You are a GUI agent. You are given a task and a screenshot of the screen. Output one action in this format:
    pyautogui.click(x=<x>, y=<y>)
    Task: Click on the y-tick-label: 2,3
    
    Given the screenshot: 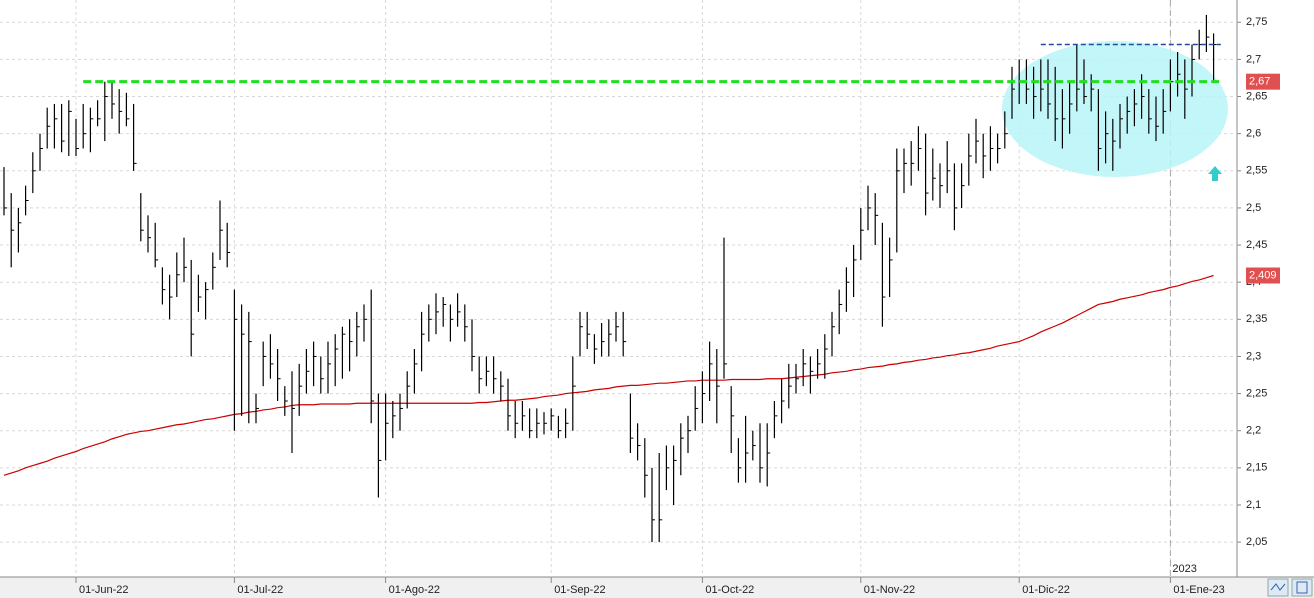 What is the action you would take?
    pyautogui.click(x=1253, y=356)
    